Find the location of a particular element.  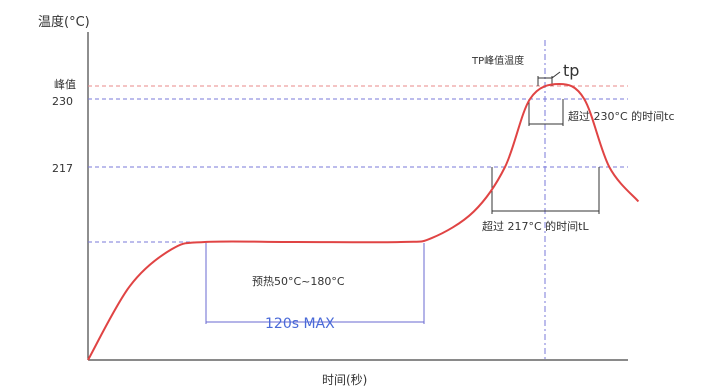

preheat-time-annotation: 120s MAX is located at coordinates (300, 324).